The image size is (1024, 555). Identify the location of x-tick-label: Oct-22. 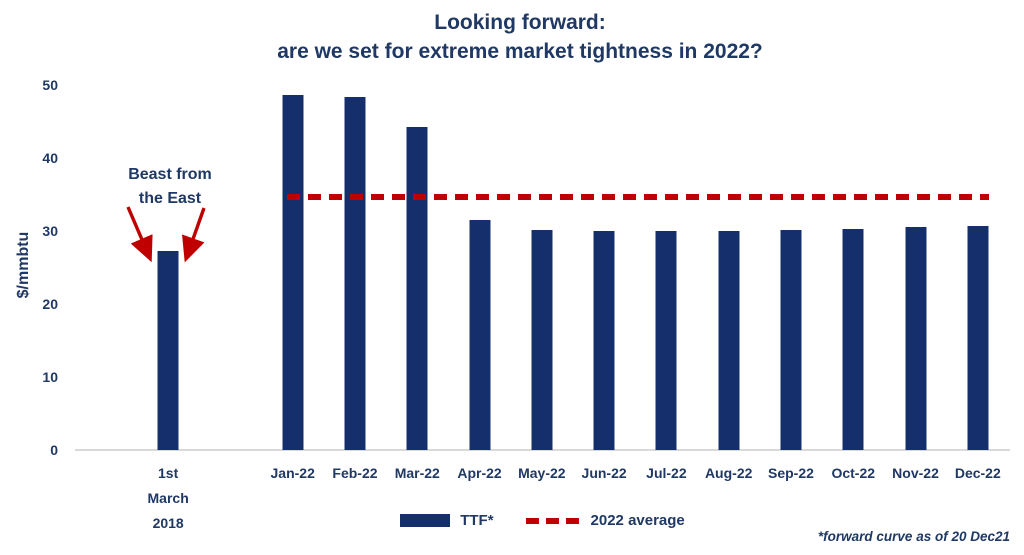
(853, 473).